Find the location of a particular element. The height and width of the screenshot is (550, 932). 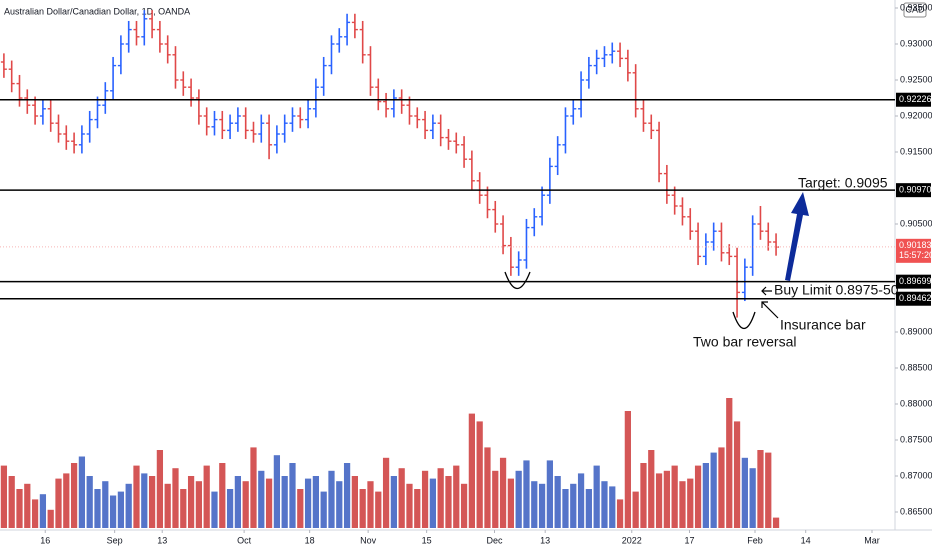

level-label: 0.89462 is located at coordinates (915, 298).